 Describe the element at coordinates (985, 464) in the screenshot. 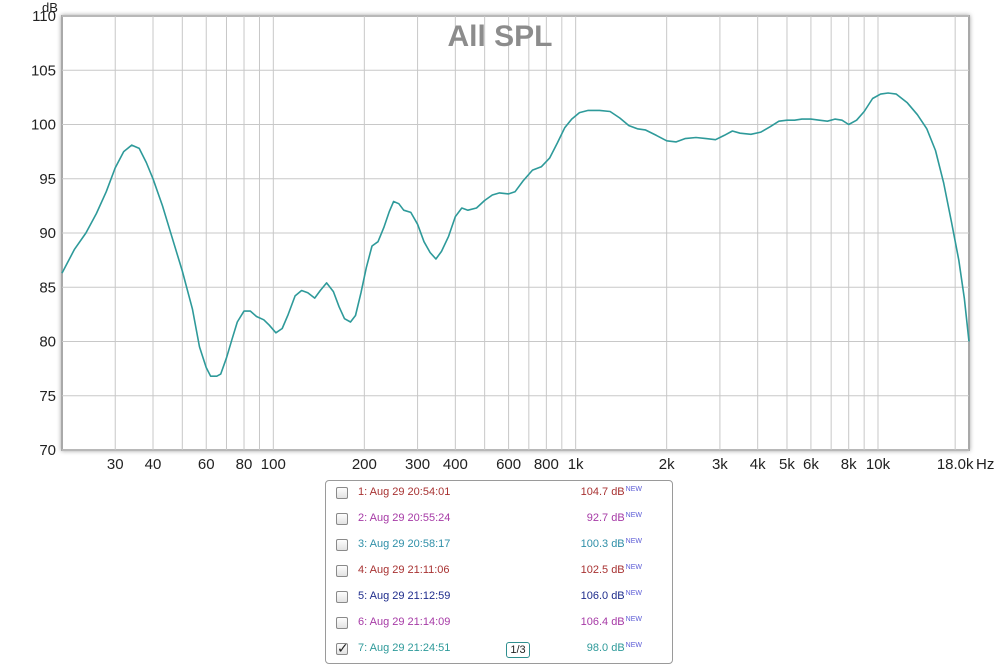

I see `x-axis-unit: Hz` at that location.